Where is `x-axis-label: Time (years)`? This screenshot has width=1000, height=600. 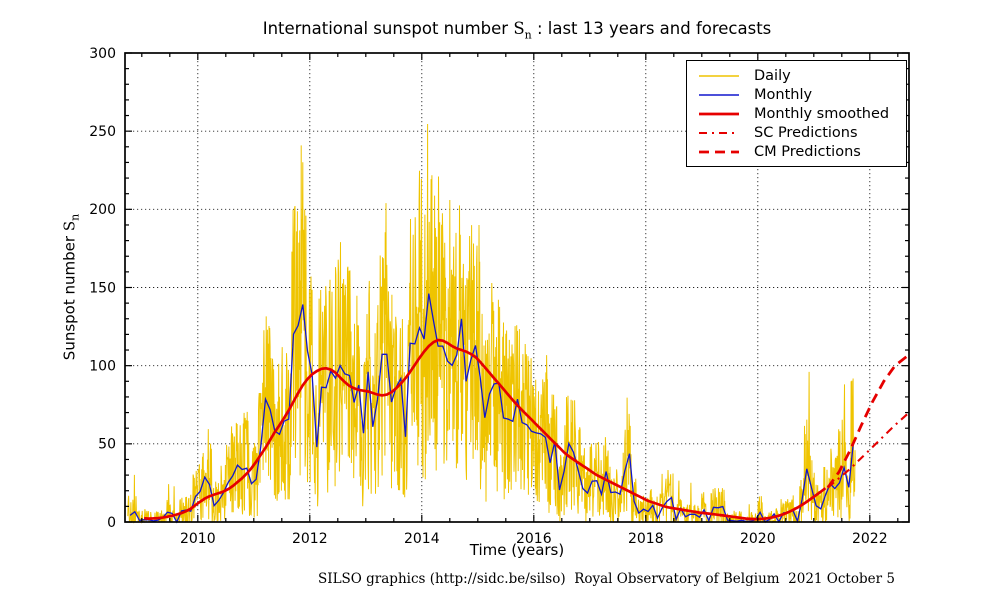 x-axis-label: Time (years) is located at coordinates (517, 550).